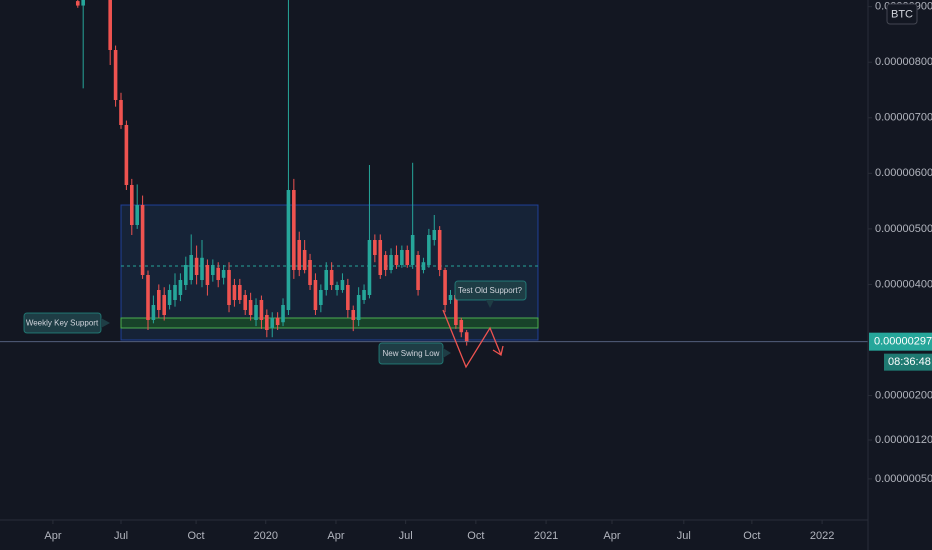  I want to click on unit-badge, so click(902, 14).